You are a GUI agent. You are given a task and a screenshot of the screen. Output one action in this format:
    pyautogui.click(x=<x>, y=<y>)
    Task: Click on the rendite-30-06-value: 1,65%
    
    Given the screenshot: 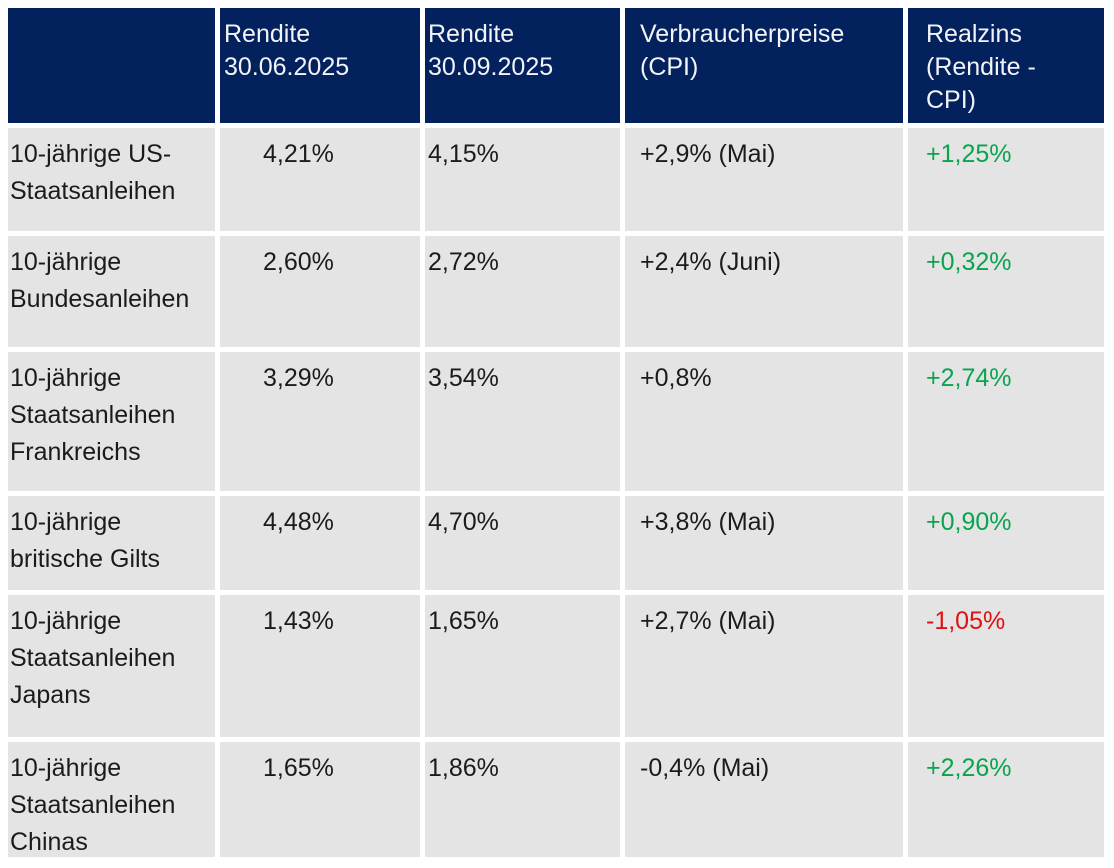 What is the action you would take?
    pyautogui.click(x=320, y=799)
    